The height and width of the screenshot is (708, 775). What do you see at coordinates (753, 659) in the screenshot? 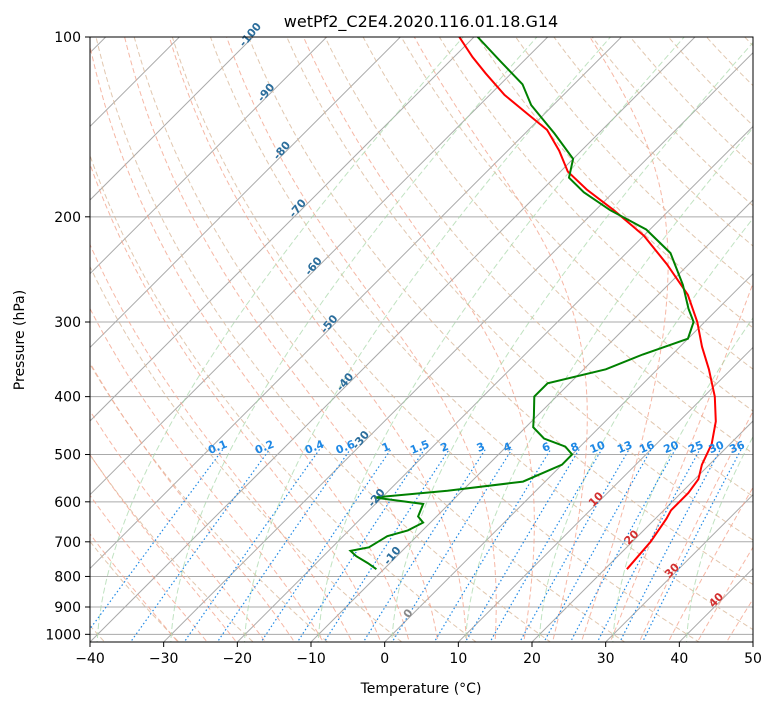
I see `x-tick-label: 50` at bounding box center [753, 659].